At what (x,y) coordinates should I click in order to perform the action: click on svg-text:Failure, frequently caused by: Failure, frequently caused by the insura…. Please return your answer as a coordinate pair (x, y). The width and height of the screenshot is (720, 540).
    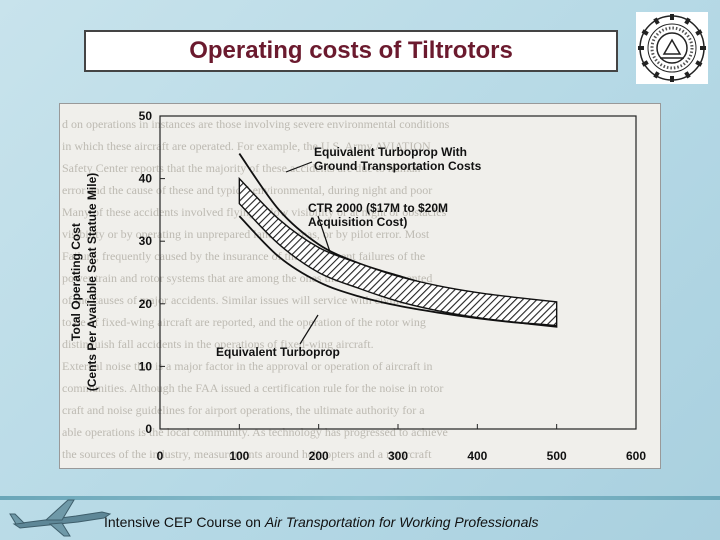
    Looking at the image, I should click on (243, 256).